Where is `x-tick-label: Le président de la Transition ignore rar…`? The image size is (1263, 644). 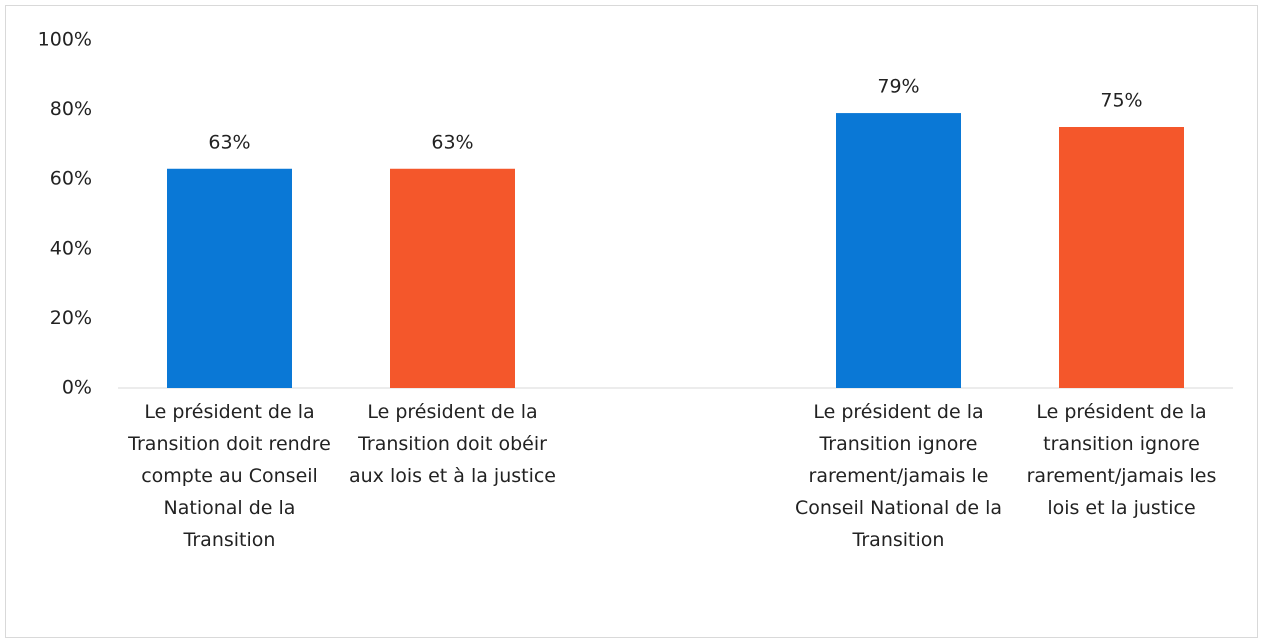
x-tick-label: Le président de la Transition ignore rar… is located at coordinates (898, 476).